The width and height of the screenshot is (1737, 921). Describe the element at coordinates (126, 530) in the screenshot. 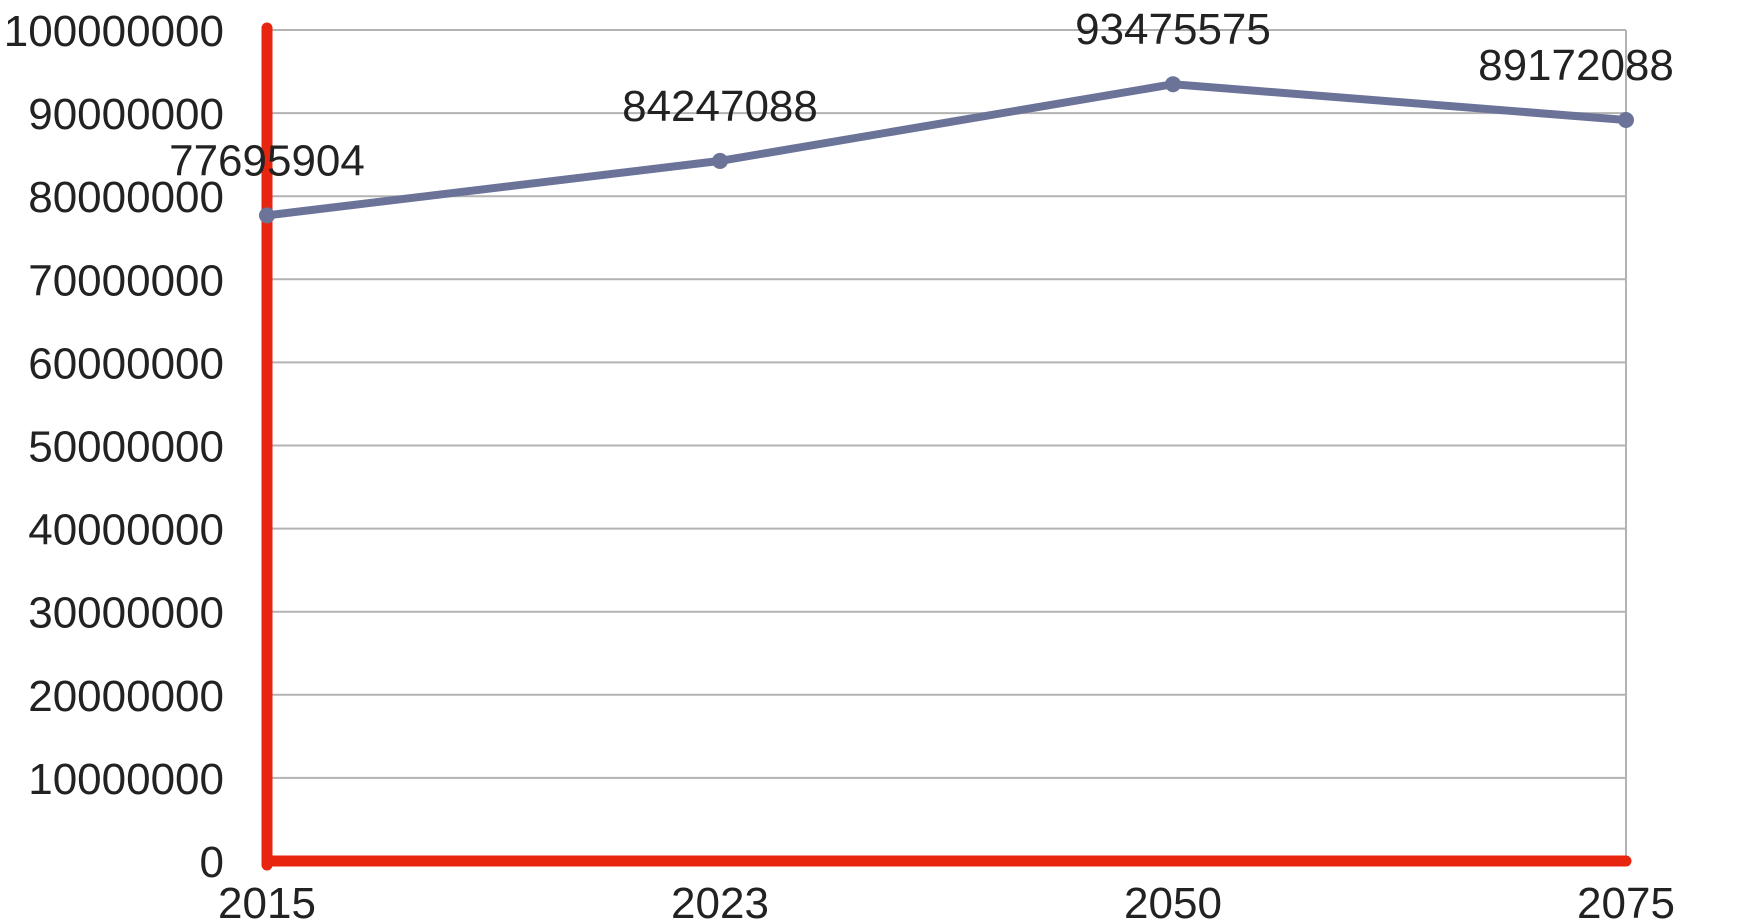

I see `y-tick-label: 40000000` at that location.